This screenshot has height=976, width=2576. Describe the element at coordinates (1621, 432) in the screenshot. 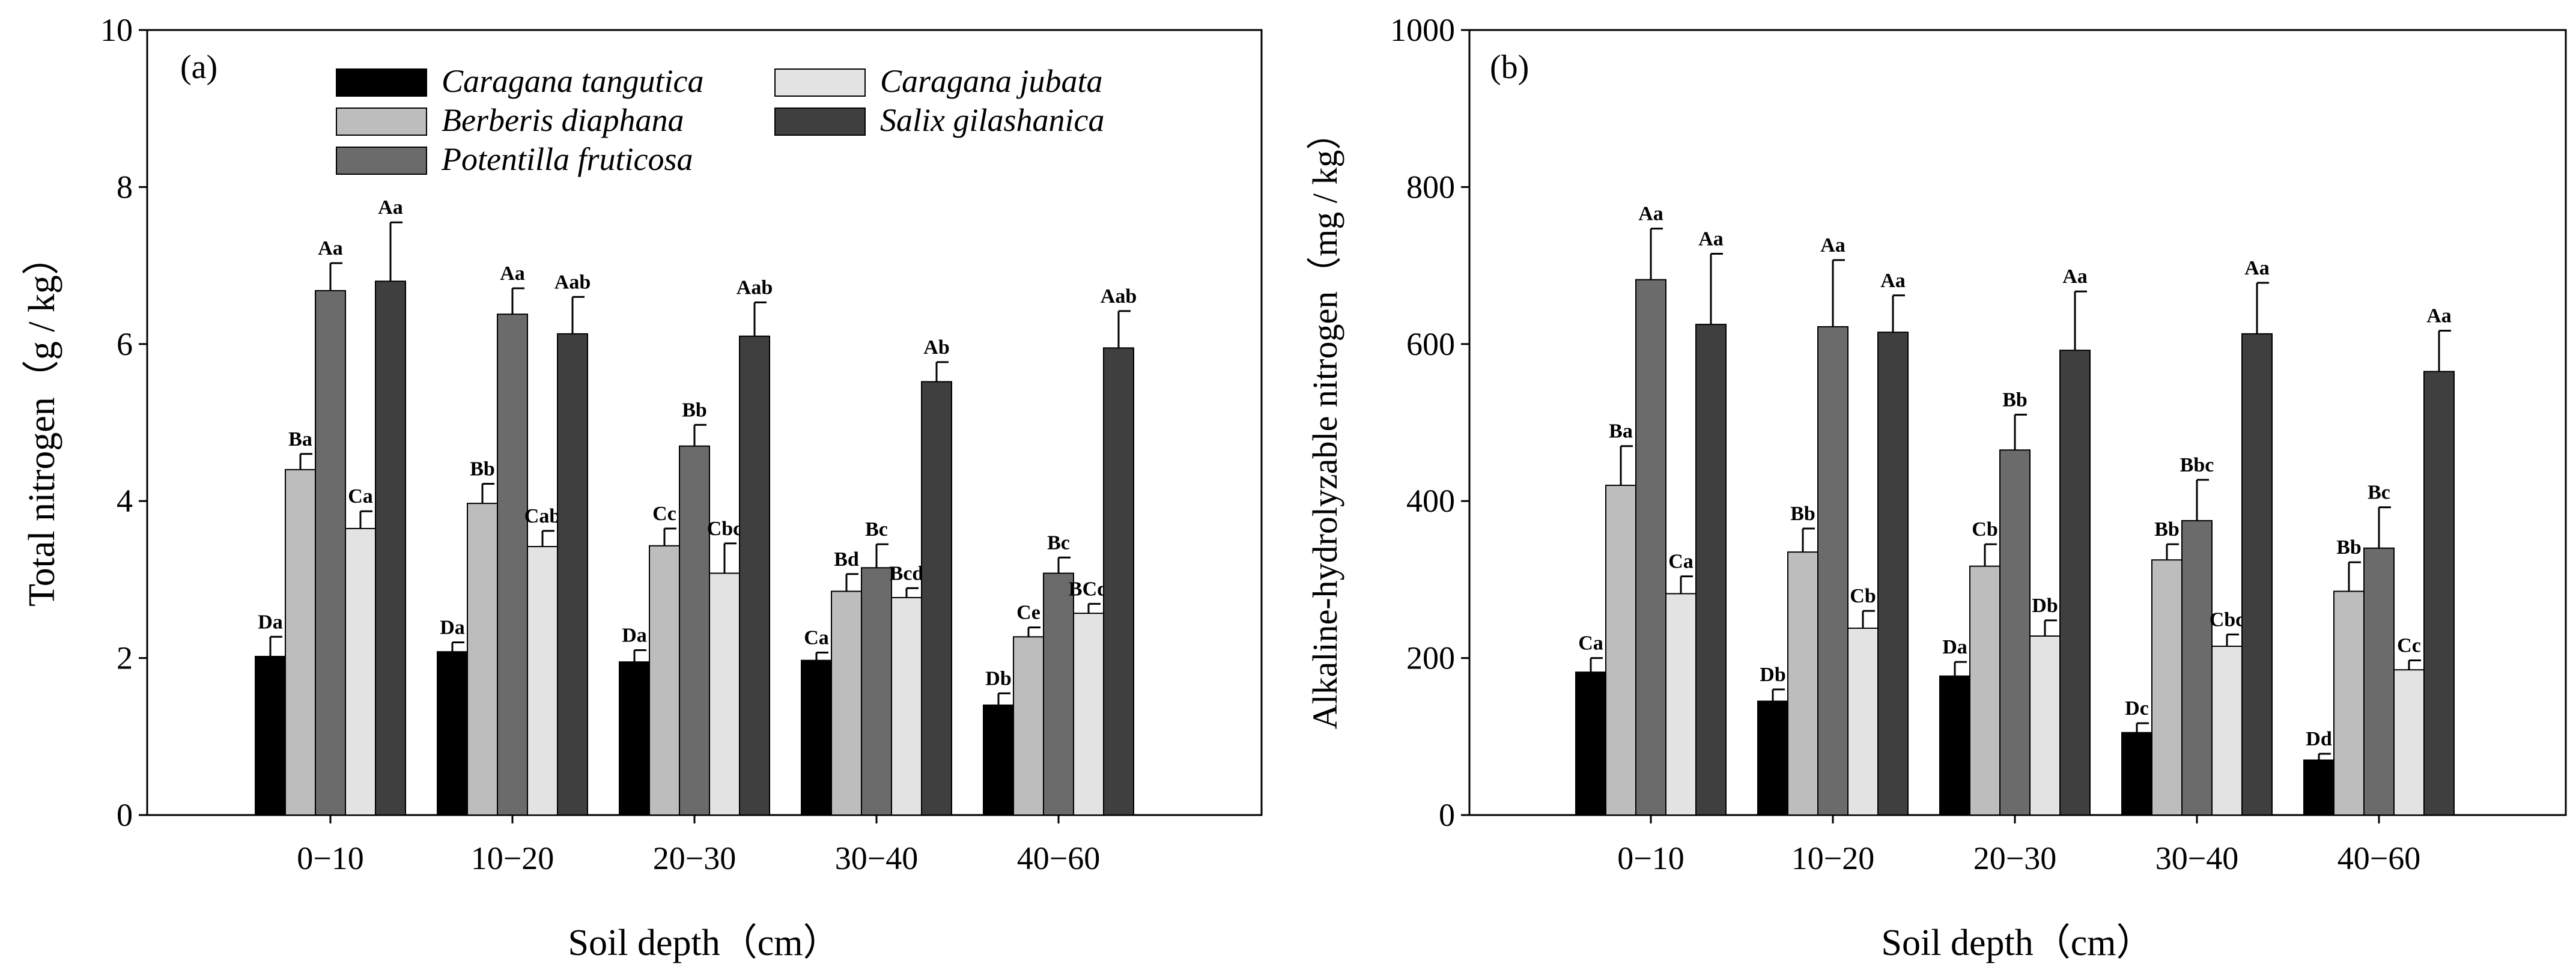

I see `significance-label: Ba` at that location.